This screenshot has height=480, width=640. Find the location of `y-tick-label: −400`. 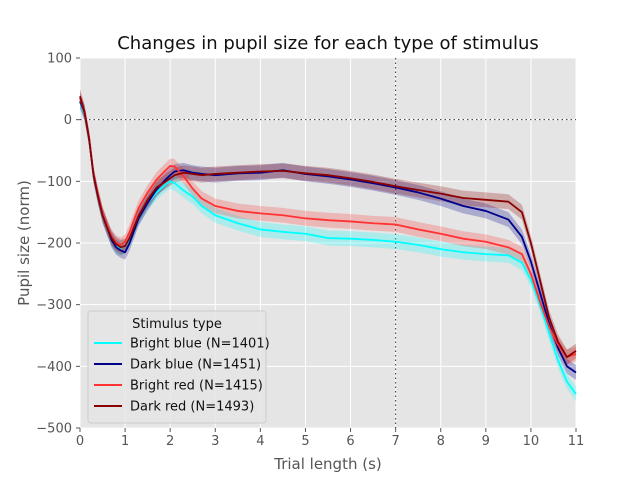

y-tick-label: −400 is located at coordinates (54, 367).